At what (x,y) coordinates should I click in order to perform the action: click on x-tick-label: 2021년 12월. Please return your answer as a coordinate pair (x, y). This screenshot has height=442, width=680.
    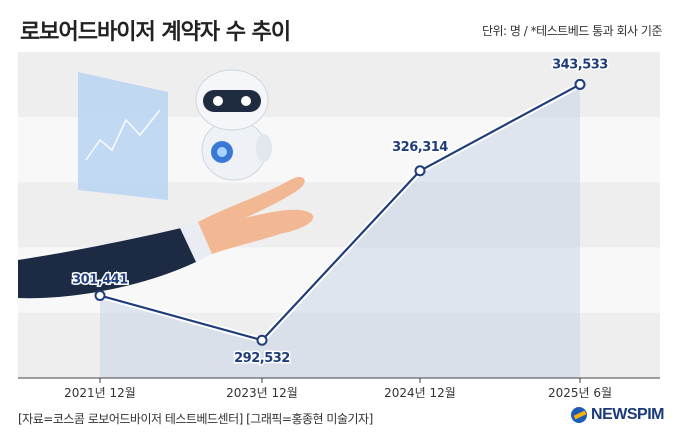
    Looking at the image, I should click on (100, 393).